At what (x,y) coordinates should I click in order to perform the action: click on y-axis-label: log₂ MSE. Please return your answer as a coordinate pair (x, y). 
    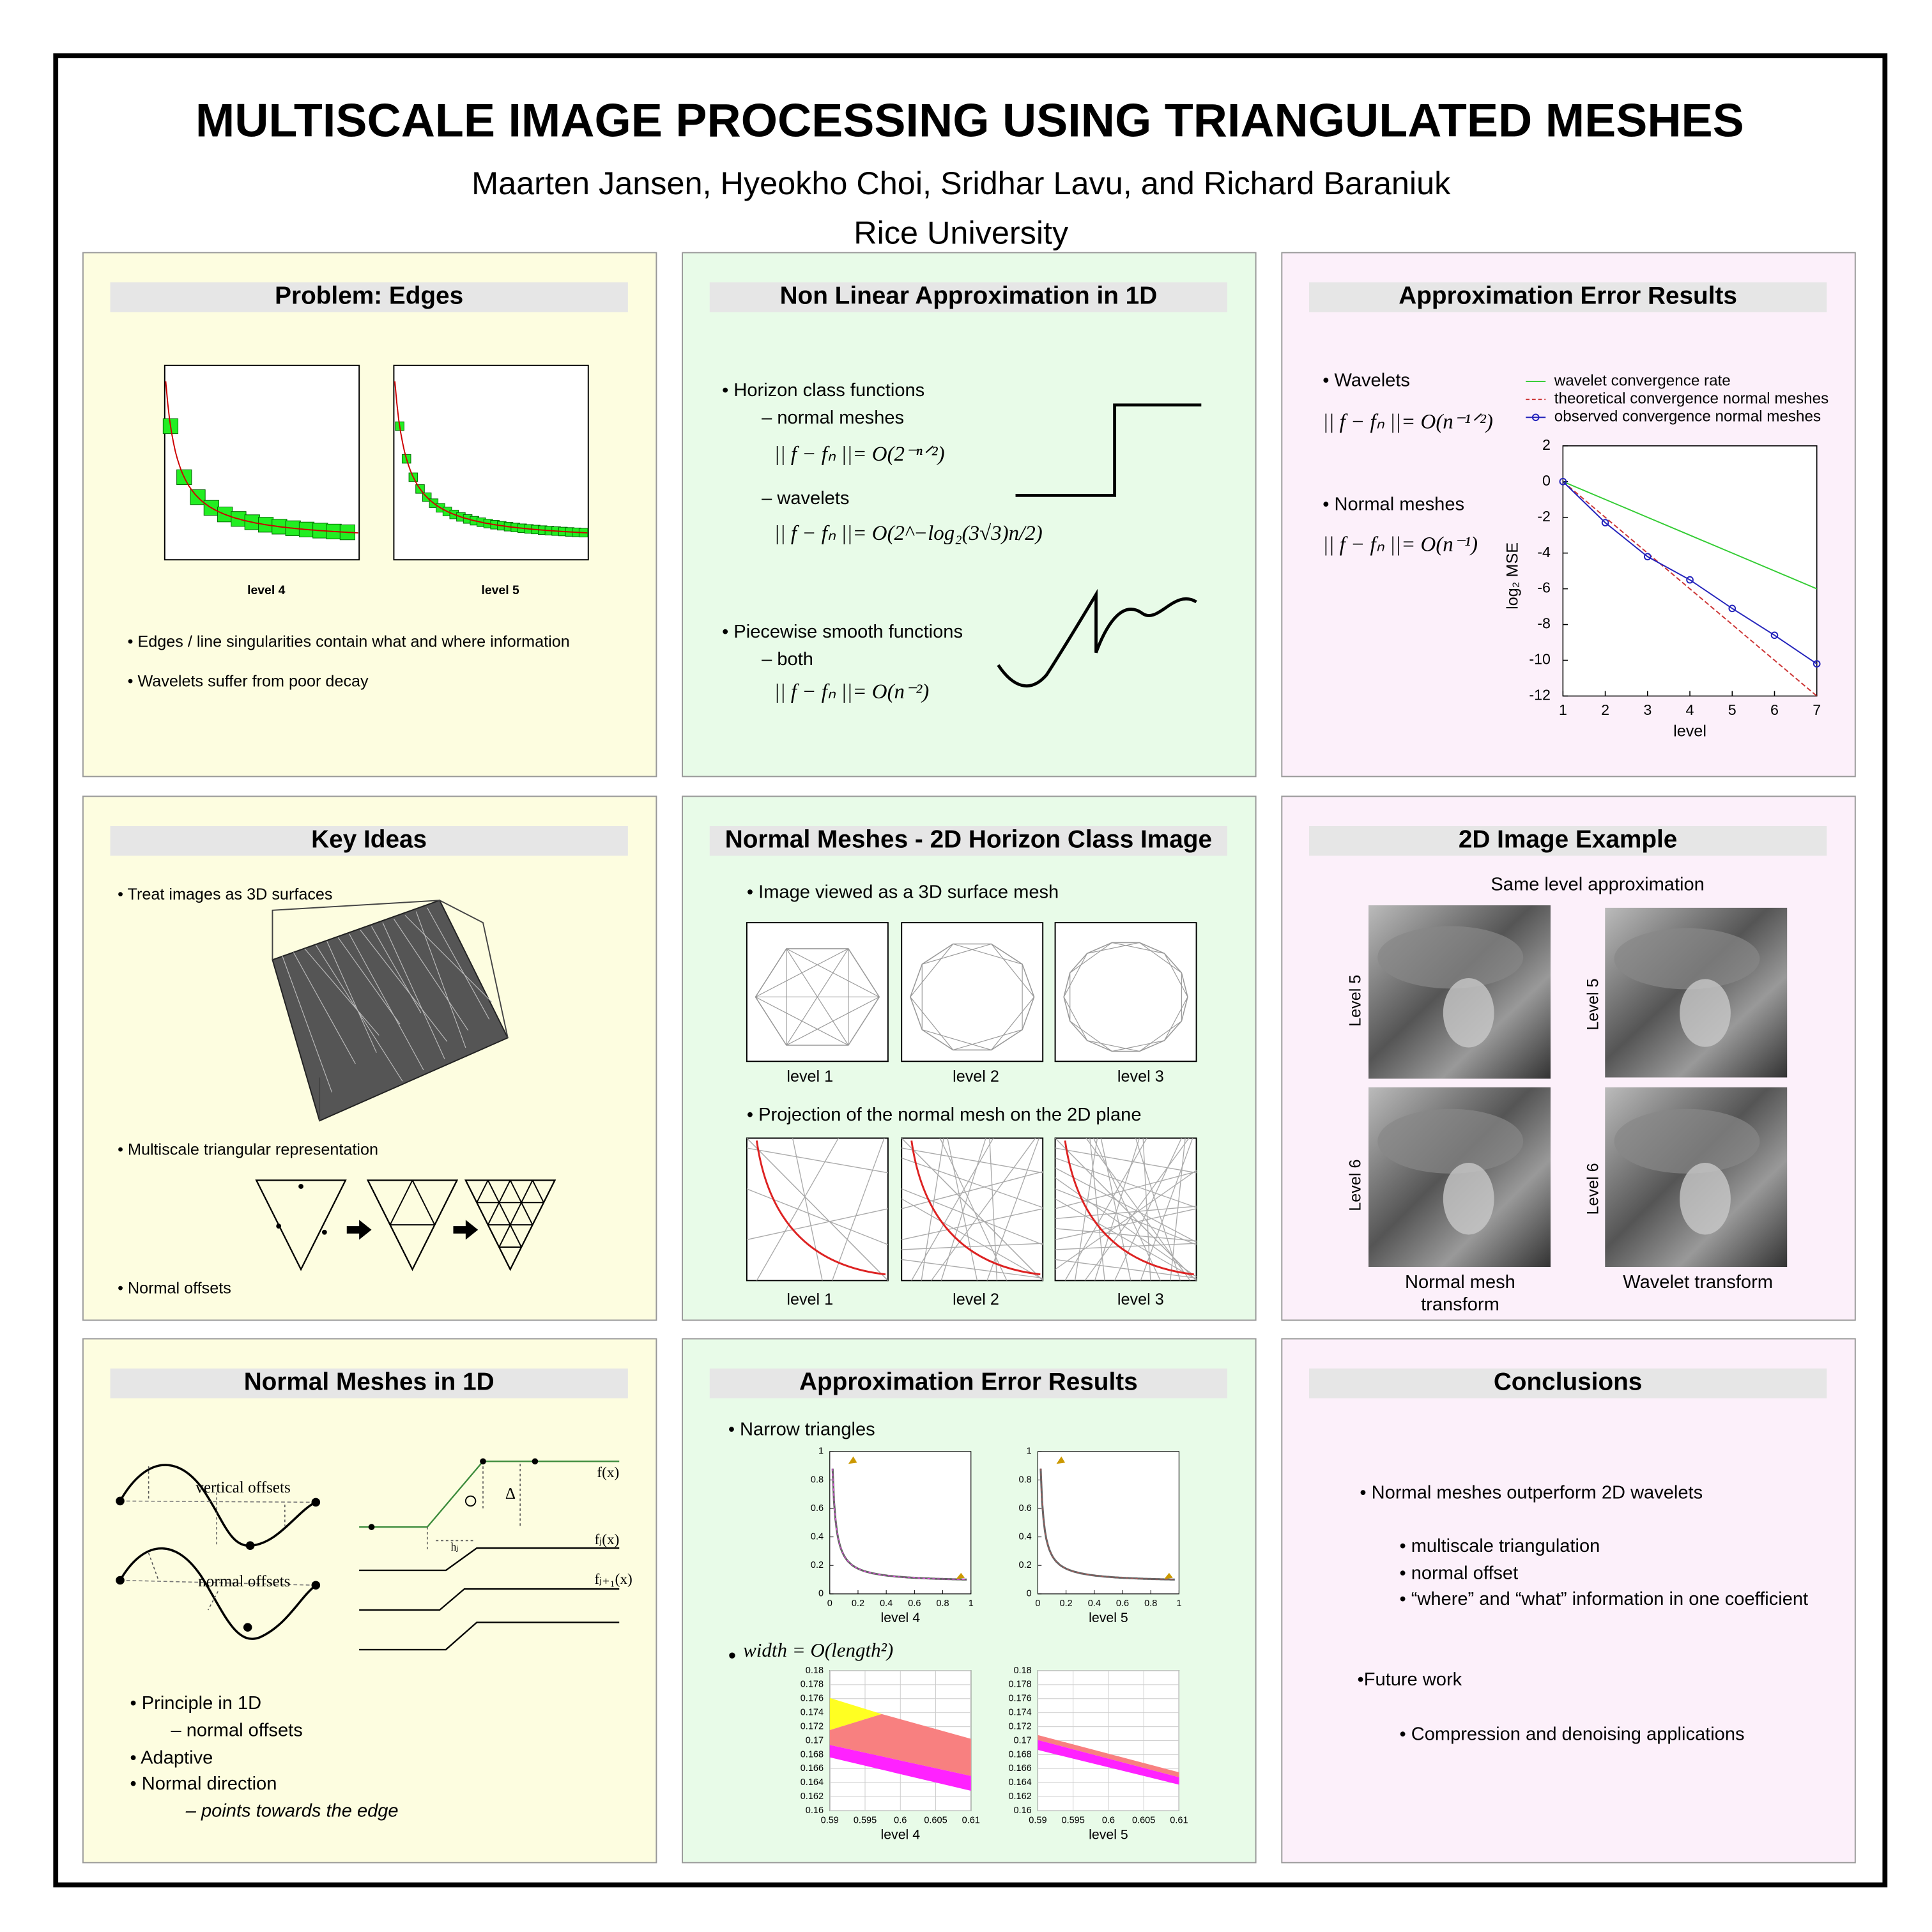
    Looking at the image, I should click on (1512, 576).